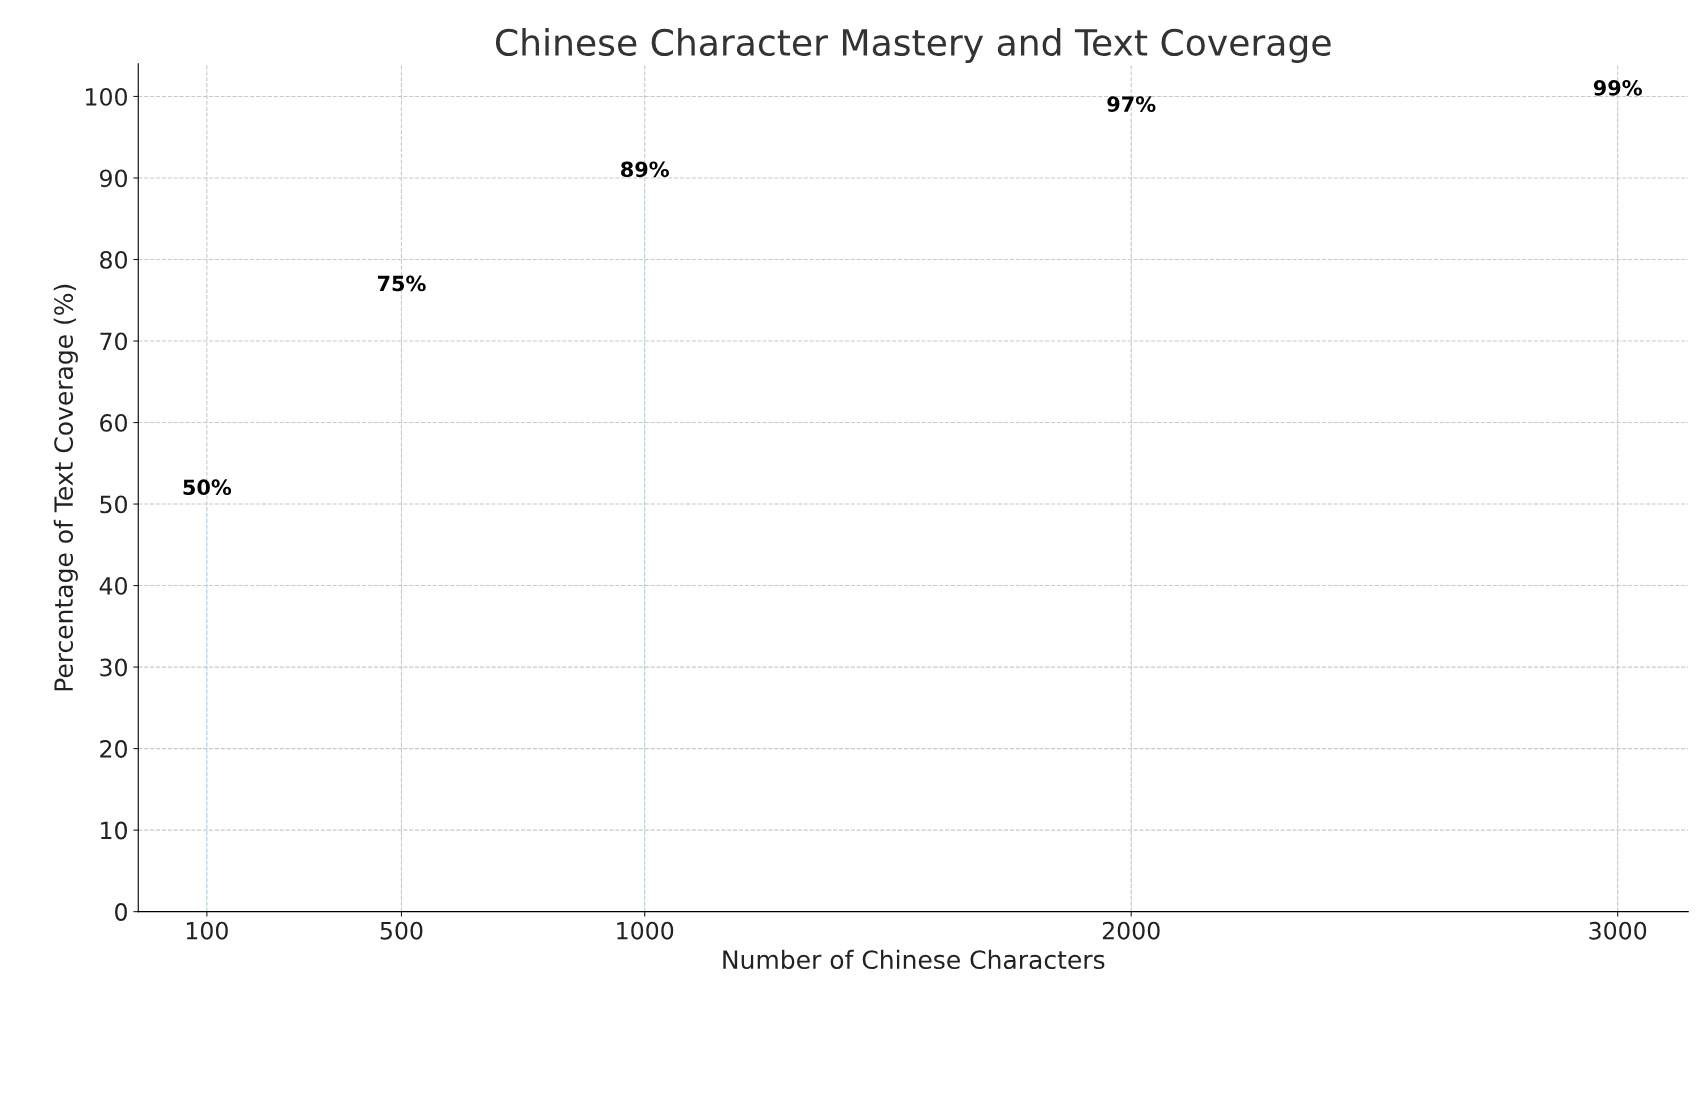  I want to click on y-tick-label: 90, so click(113, 178).